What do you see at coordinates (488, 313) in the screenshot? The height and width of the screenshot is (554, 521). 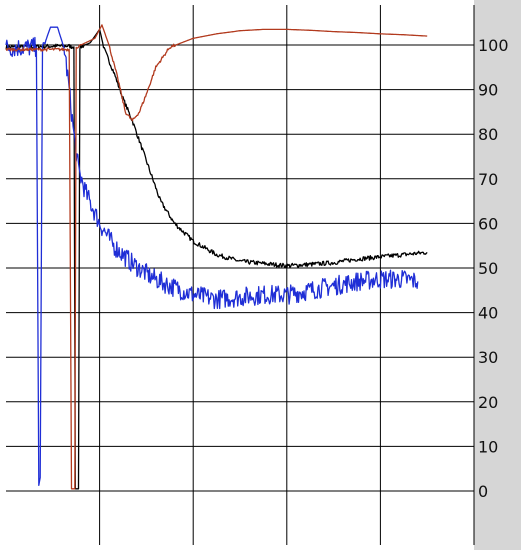 I see `y-tick-label-40: 40` at bounding box center [488, 313].